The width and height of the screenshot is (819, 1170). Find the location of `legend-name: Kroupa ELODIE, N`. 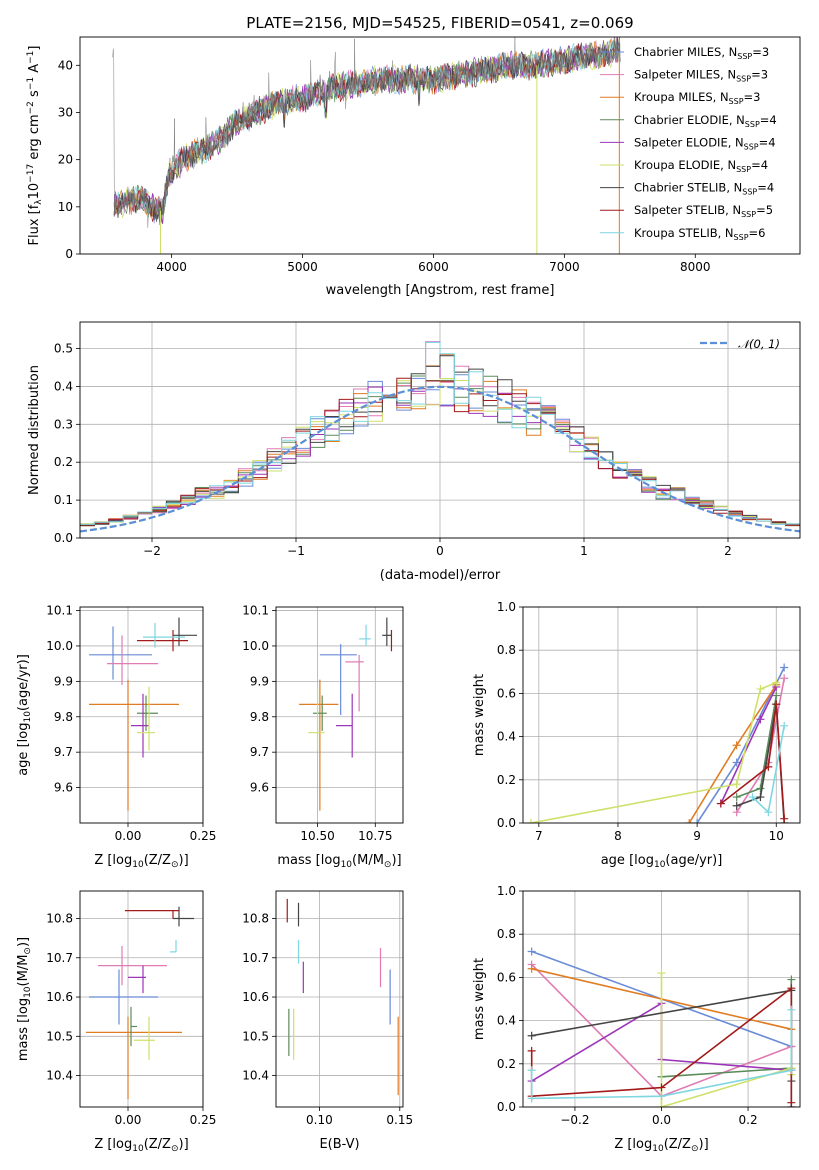

legend-name: Kroupa ELODIE, N is located at coordinates (685, 165).